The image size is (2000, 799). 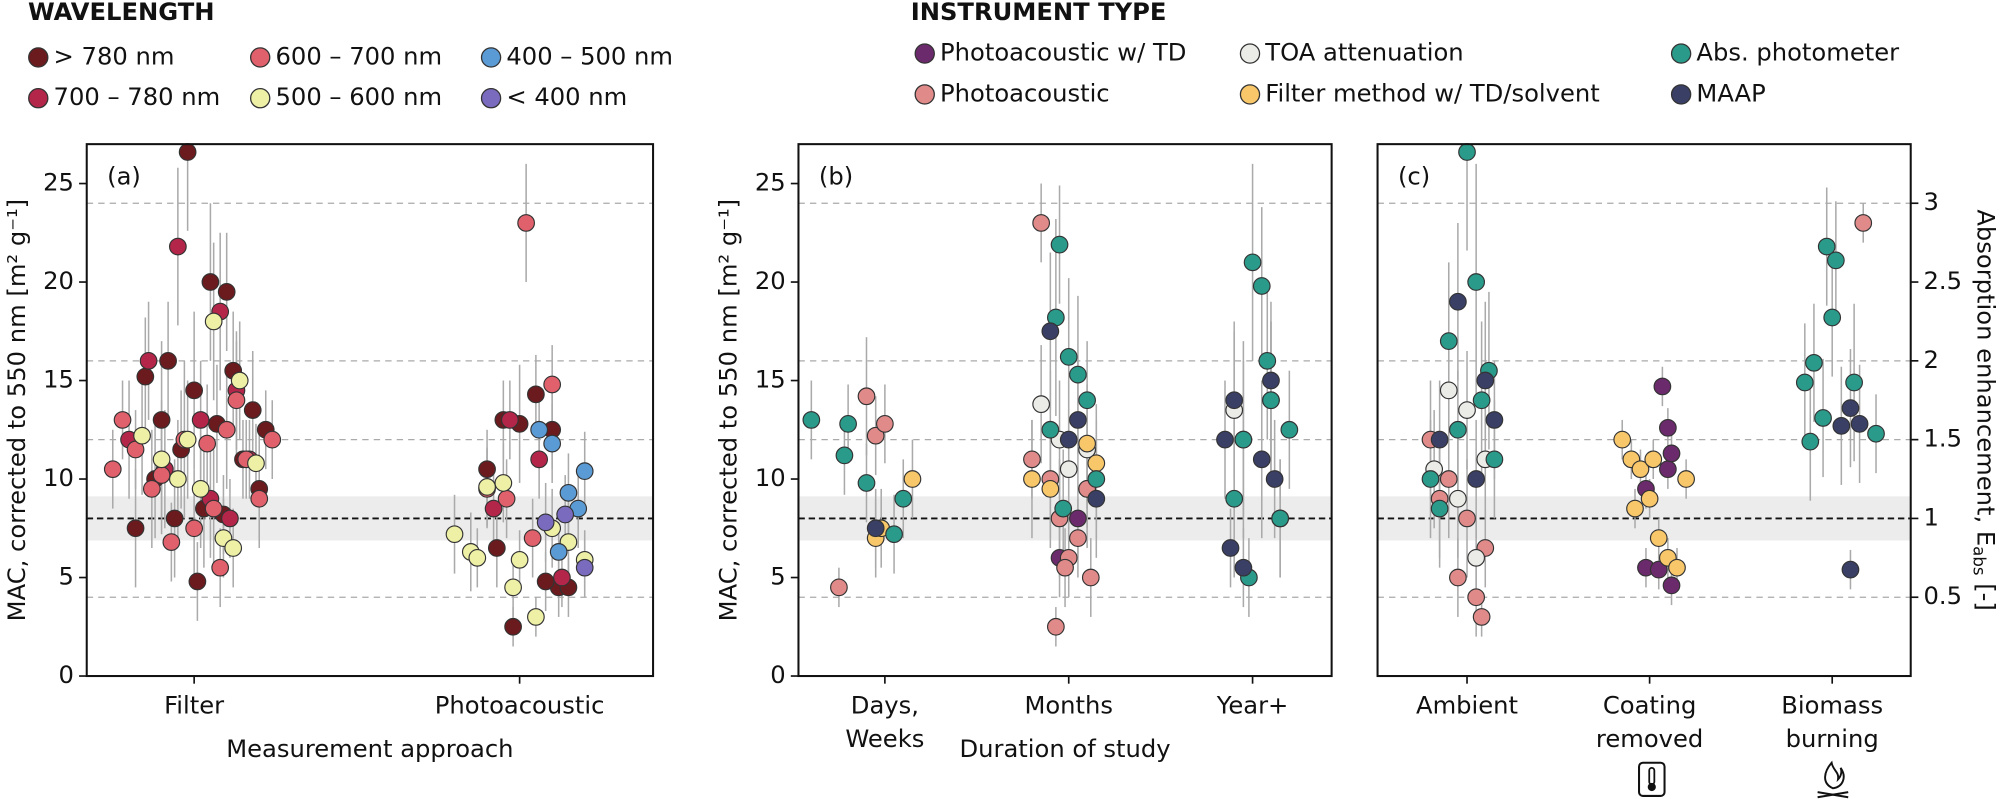 What do you see at coordinates (884, 722) in the screenshot?
I see `x-tick-label: Days, Weeks` at bounding box center [884, 722].